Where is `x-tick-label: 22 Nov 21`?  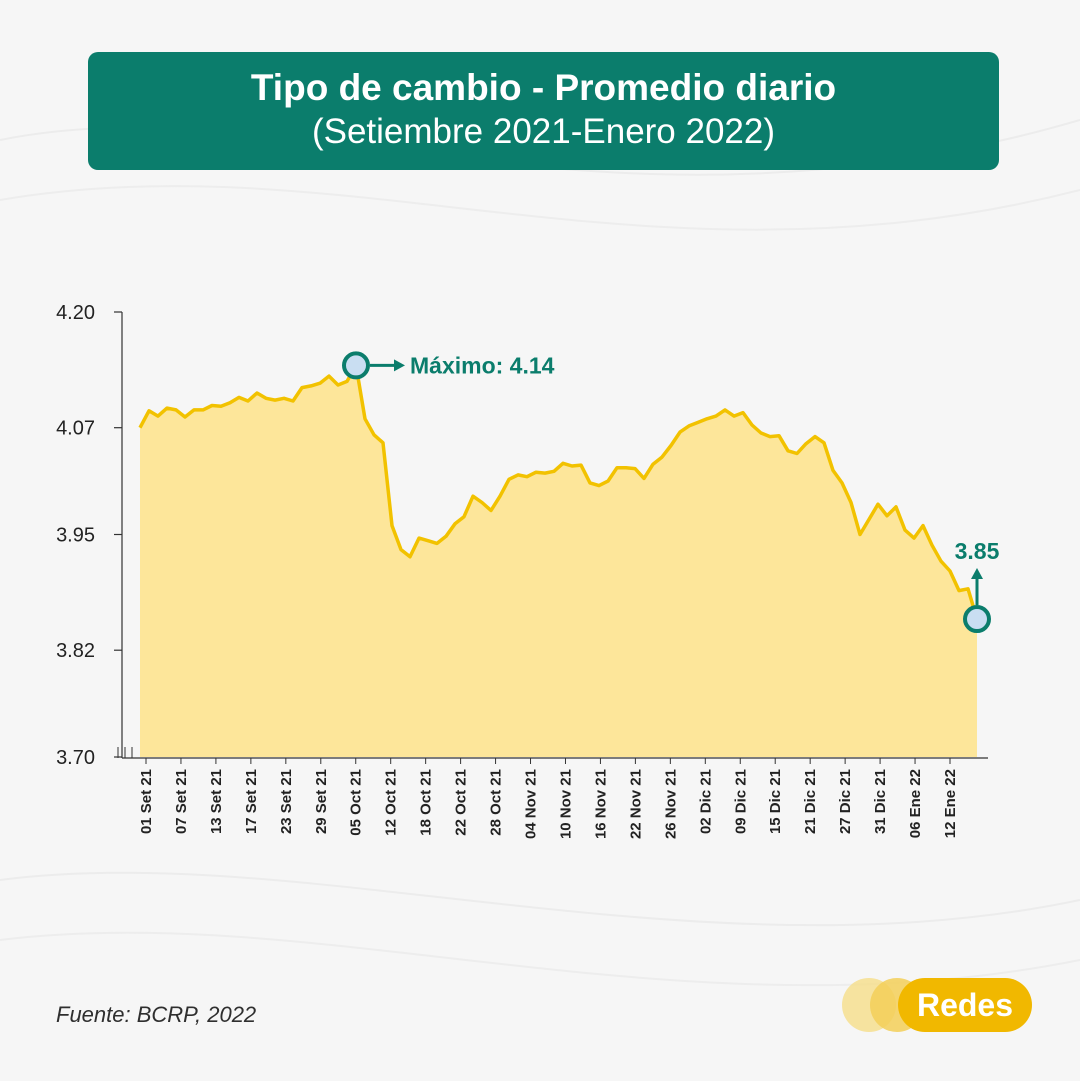
x-tick-label: 22 Nov 21 is located at coordinates (635, 804).